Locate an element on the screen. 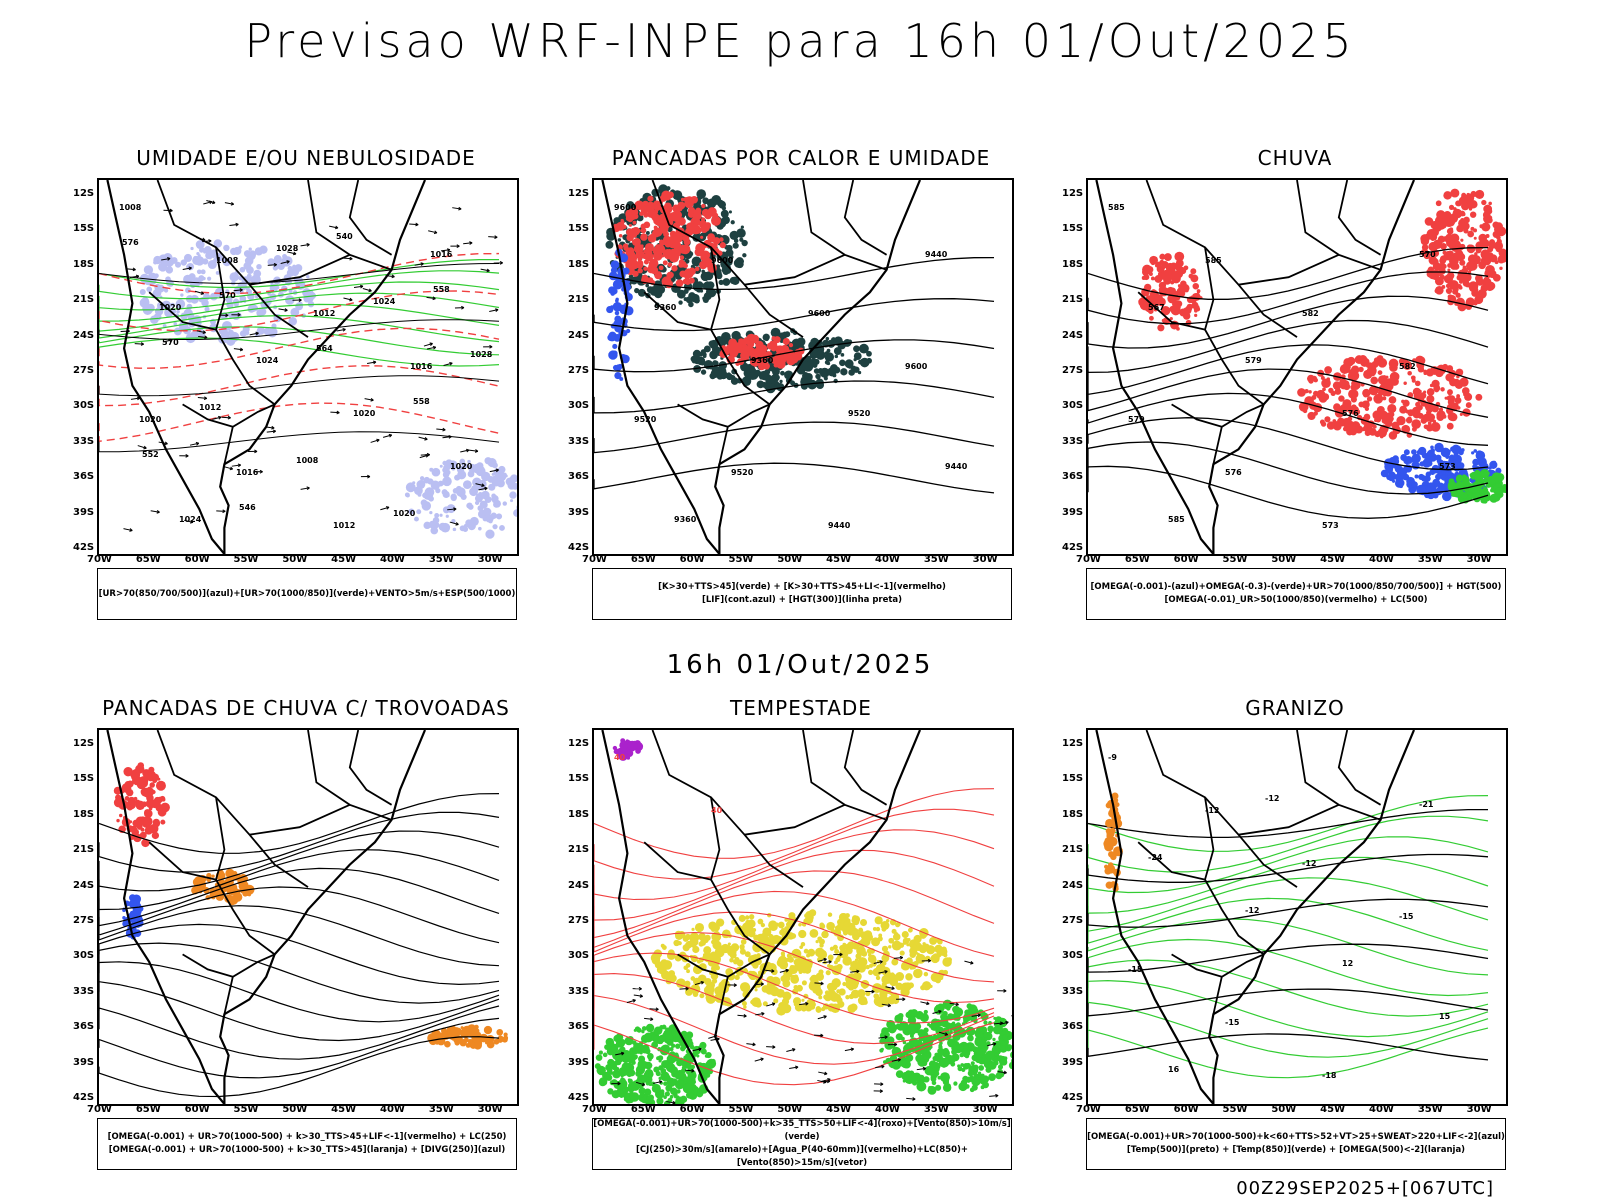 The height and width of the screenshot is (1200, 1600). contour-label: 564 is located at coordinates (324, 348).